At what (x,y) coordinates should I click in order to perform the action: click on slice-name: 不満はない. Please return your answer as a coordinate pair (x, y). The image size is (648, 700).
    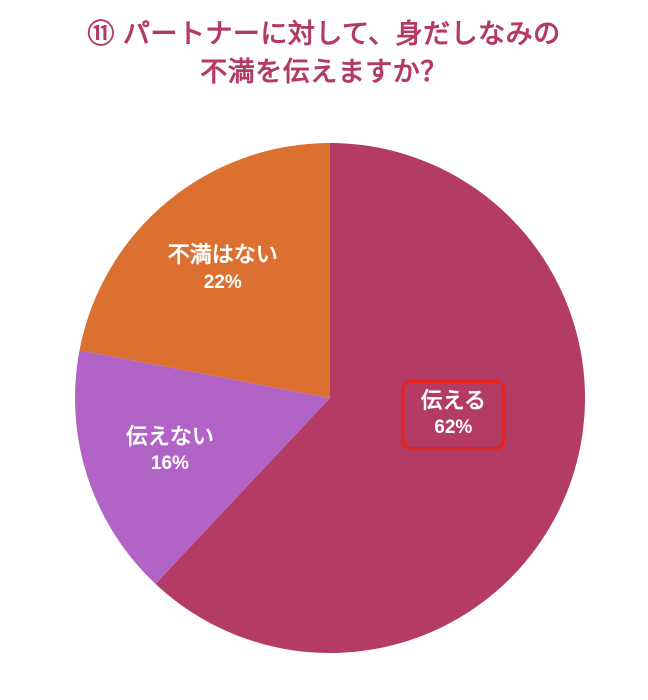
    Looking at the image, I should click on (222, 255).